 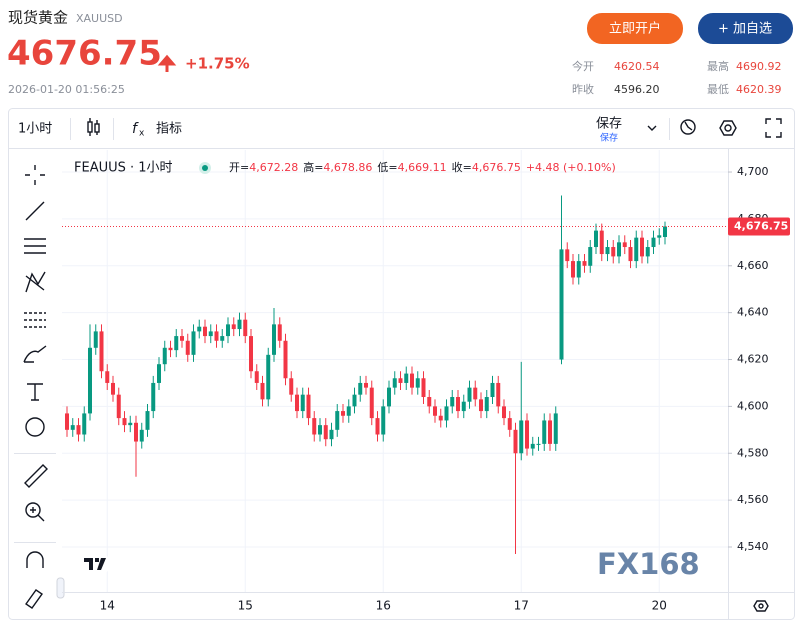 I want to click on forecast-tool, so click(x=35, y=320).